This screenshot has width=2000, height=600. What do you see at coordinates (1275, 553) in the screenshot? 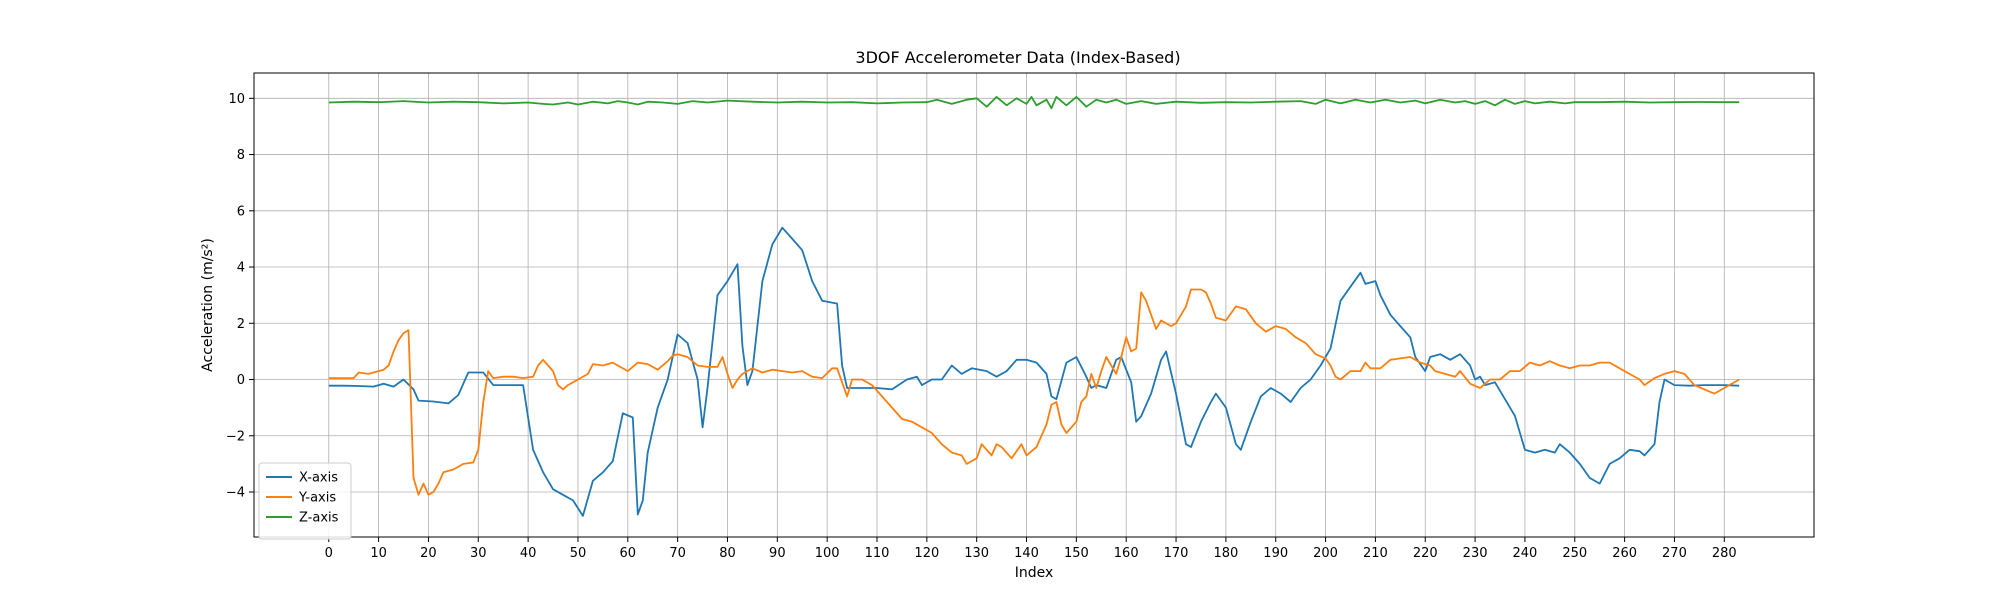
I see `x-tick-label: 190` at bounding box center [1275, 553].